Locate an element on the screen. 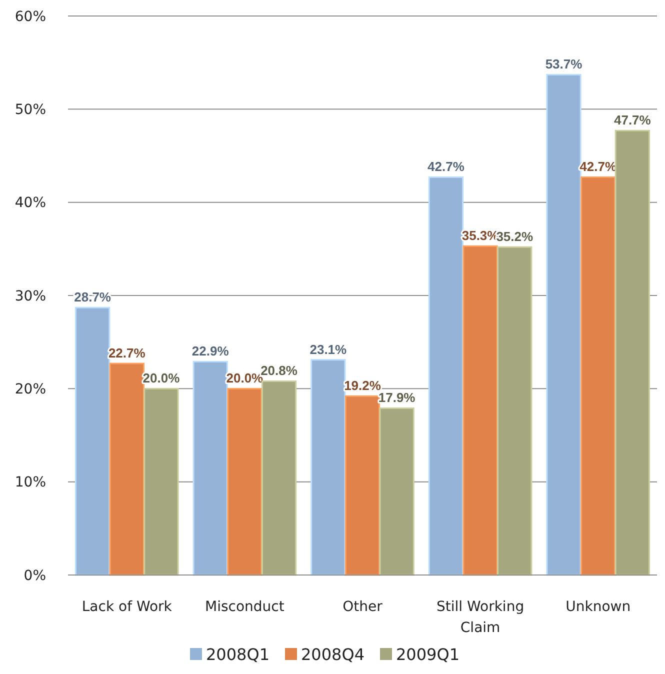 The width and height of the screenshot is (665, 674). legend-label: 2009Q1 is located at coordinates (428, 654).